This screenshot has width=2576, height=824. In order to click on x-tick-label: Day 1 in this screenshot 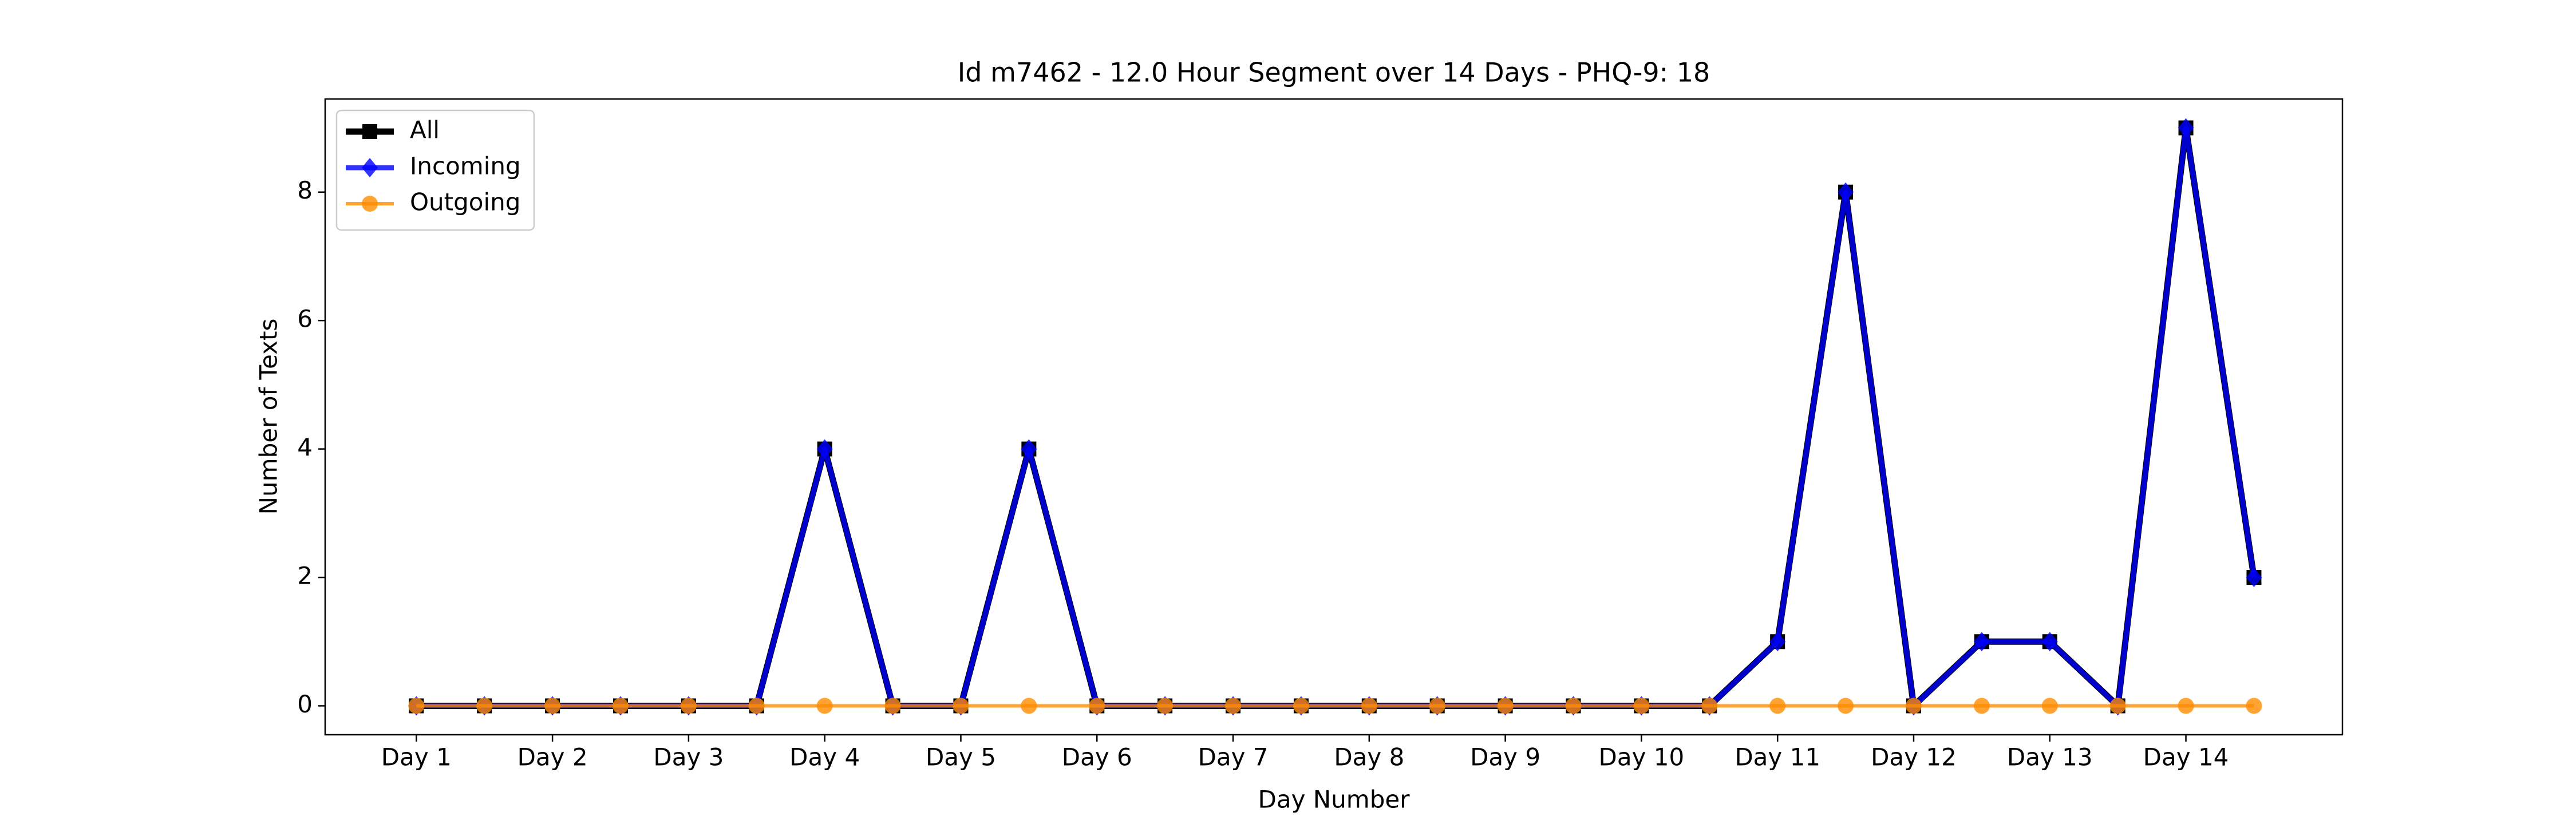, I will do `click(416, 757)`.